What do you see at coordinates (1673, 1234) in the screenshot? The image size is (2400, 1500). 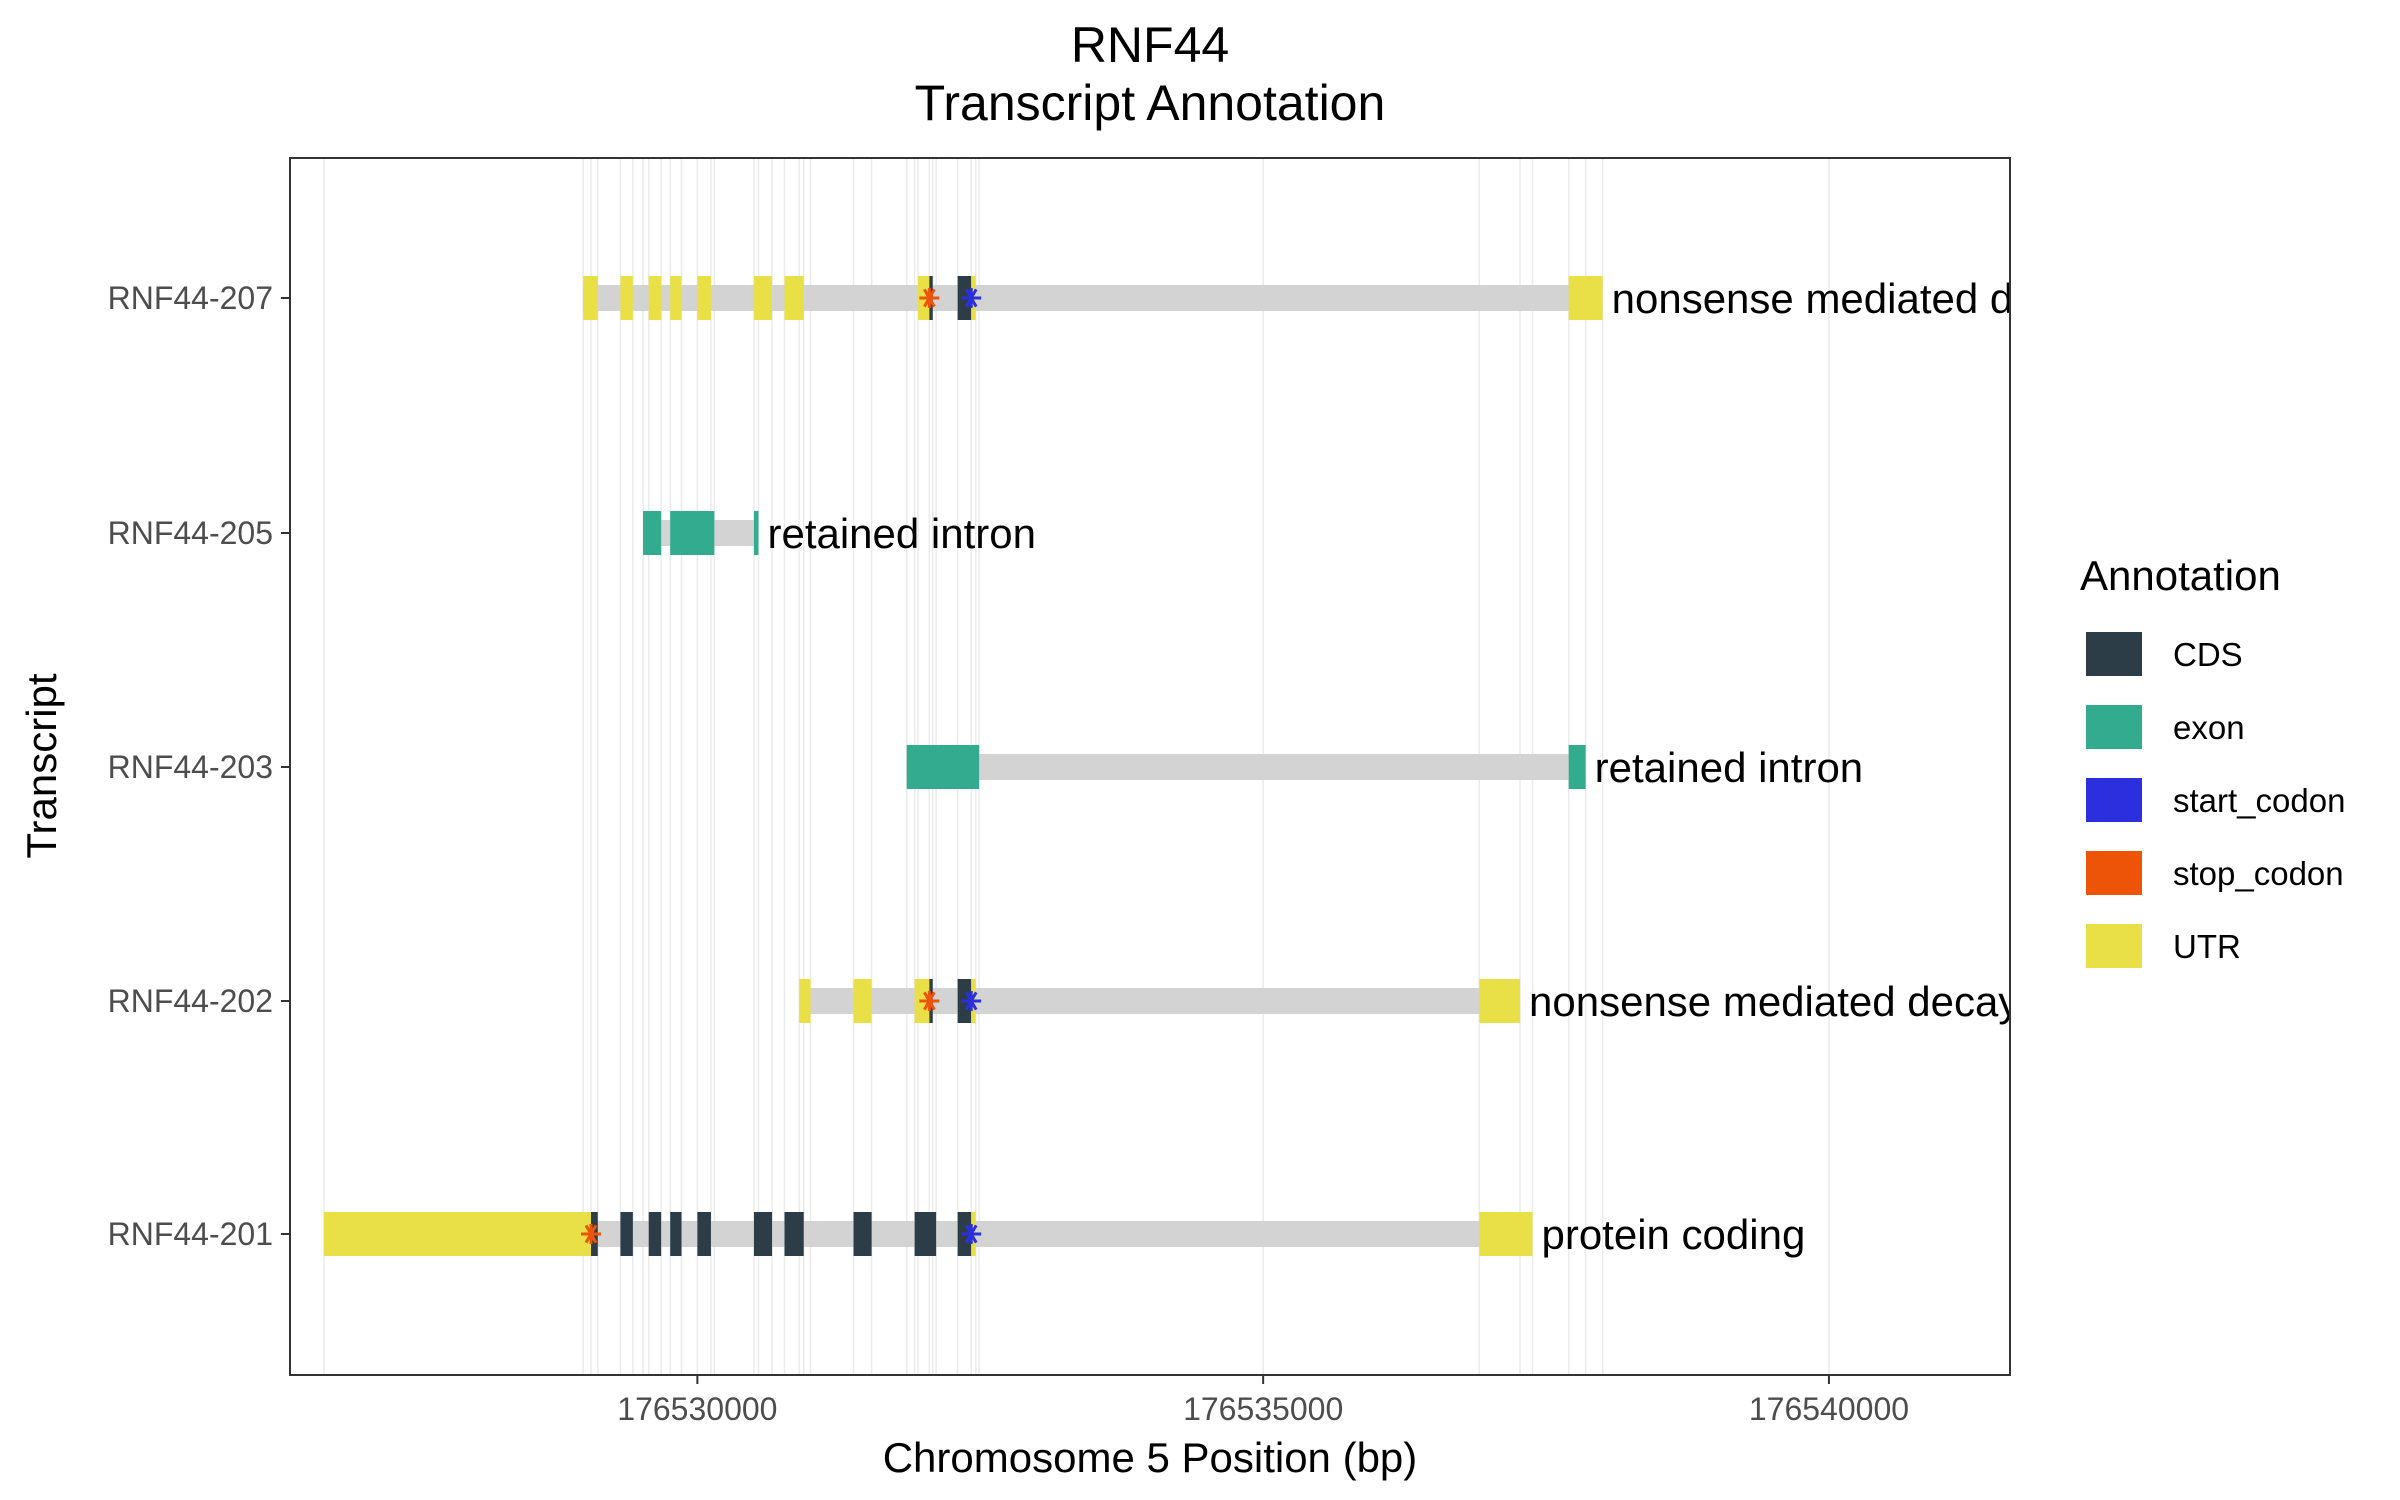 I see `biotype-label: protein coding` at bounding box center [1673, 1234].